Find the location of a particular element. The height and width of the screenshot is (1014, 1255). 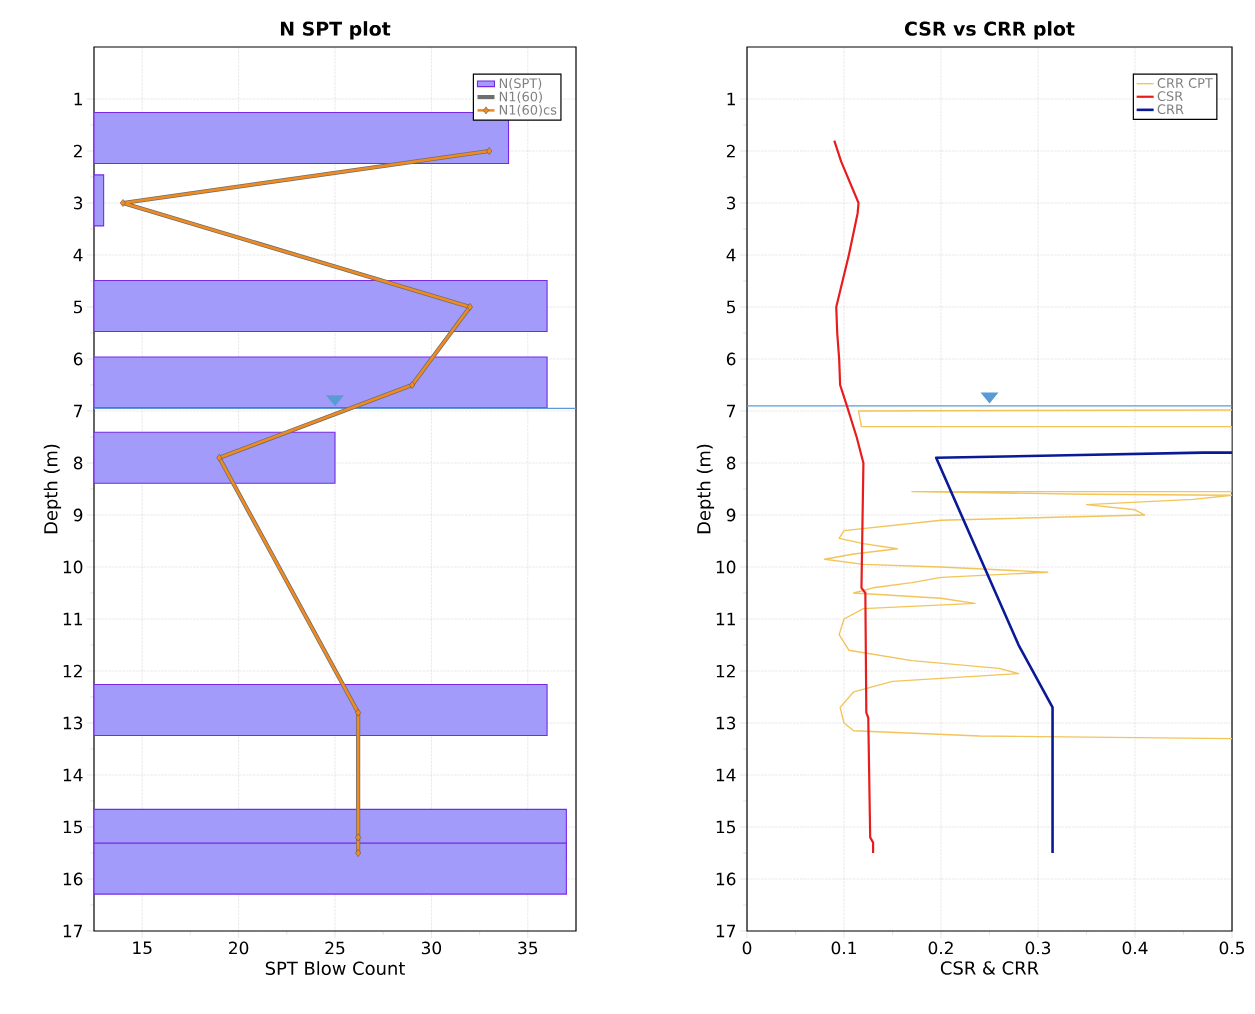

x-tick-label: 25 is located at coordinates (335, 948).